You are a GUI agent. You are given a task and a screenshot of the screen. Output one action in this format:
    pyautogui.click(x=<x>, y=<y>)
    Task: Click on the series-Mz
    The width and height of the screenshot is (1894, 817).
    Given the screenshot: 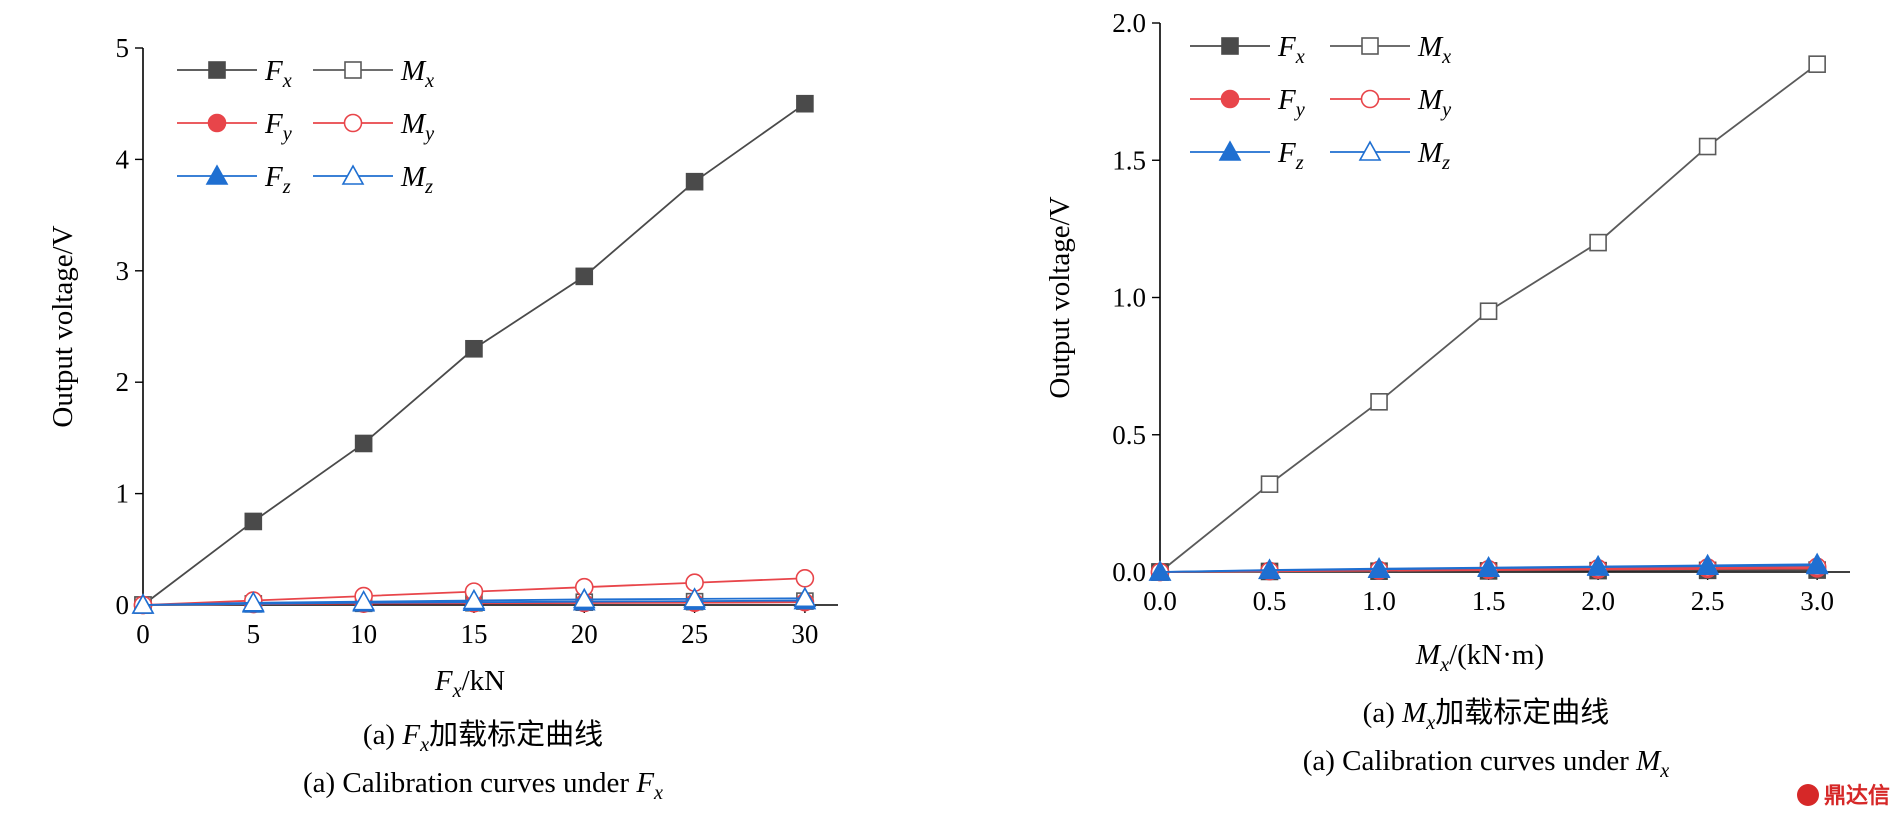 What is the action you would take?
    pyautogui.click(x=474, y=600)
    